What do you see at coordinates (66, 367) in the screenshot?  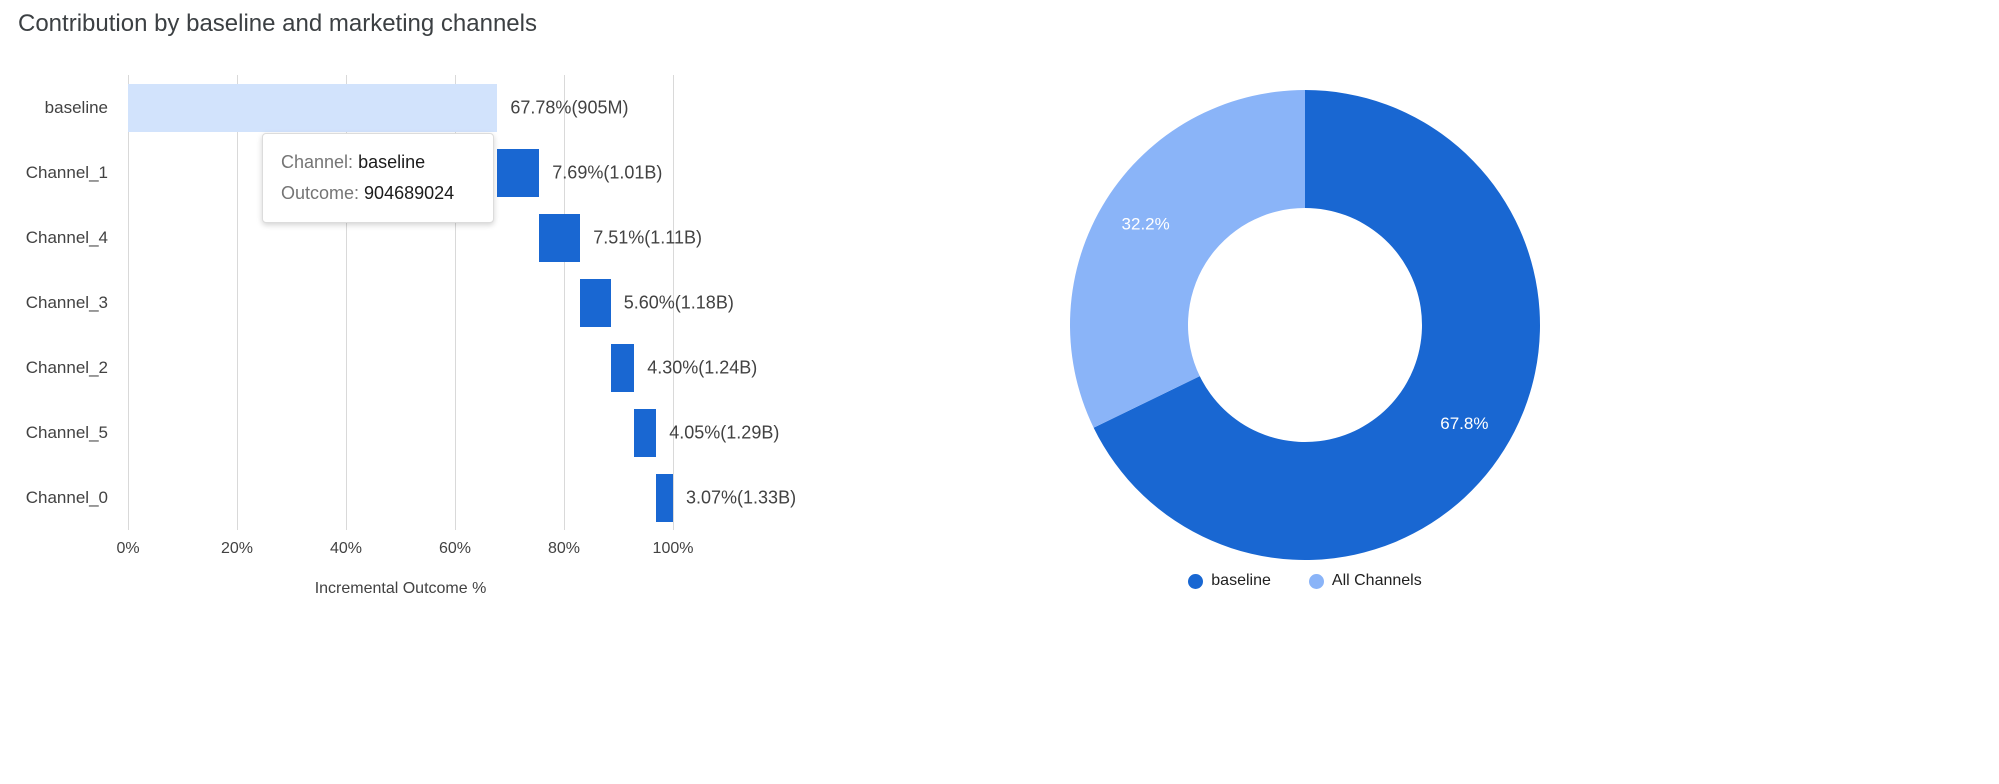 I see `category-label-channel_2: Channel_2` at bounding box center [66, 367].